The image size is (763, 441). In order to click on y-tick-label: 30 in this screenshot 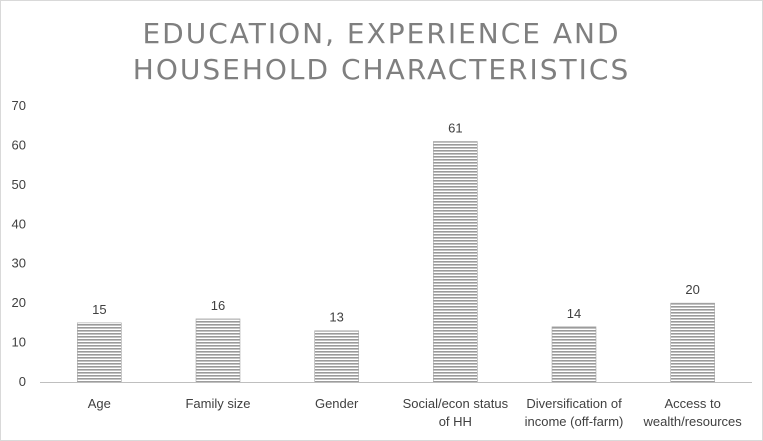, I will do `click(19, 263)`.